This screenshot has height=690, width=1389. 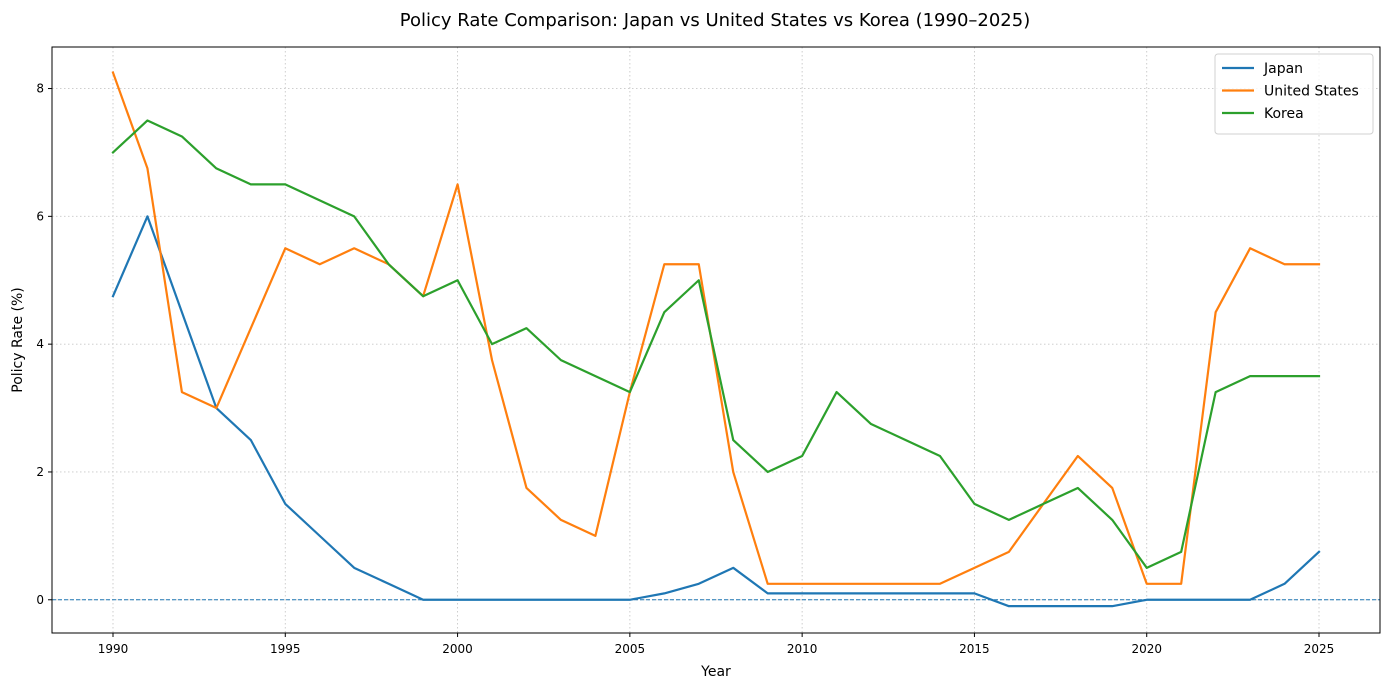 What do you see at coordinates (802, 649) in the screenshot?
I see `x-tick-label: 2010` at bounding box center [802, 649].